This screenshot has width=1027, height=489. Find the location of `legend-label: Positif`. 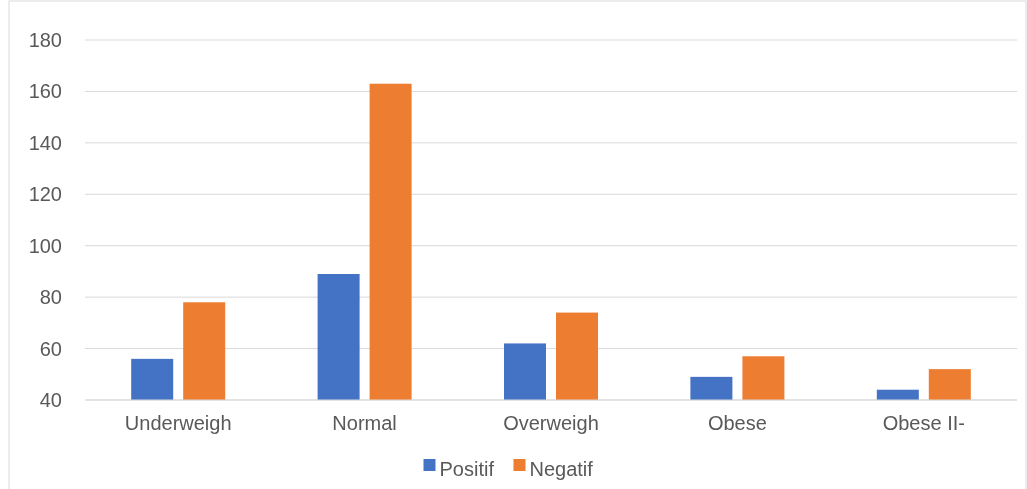

legend-label: Positif is located at coordinates (467, 469).